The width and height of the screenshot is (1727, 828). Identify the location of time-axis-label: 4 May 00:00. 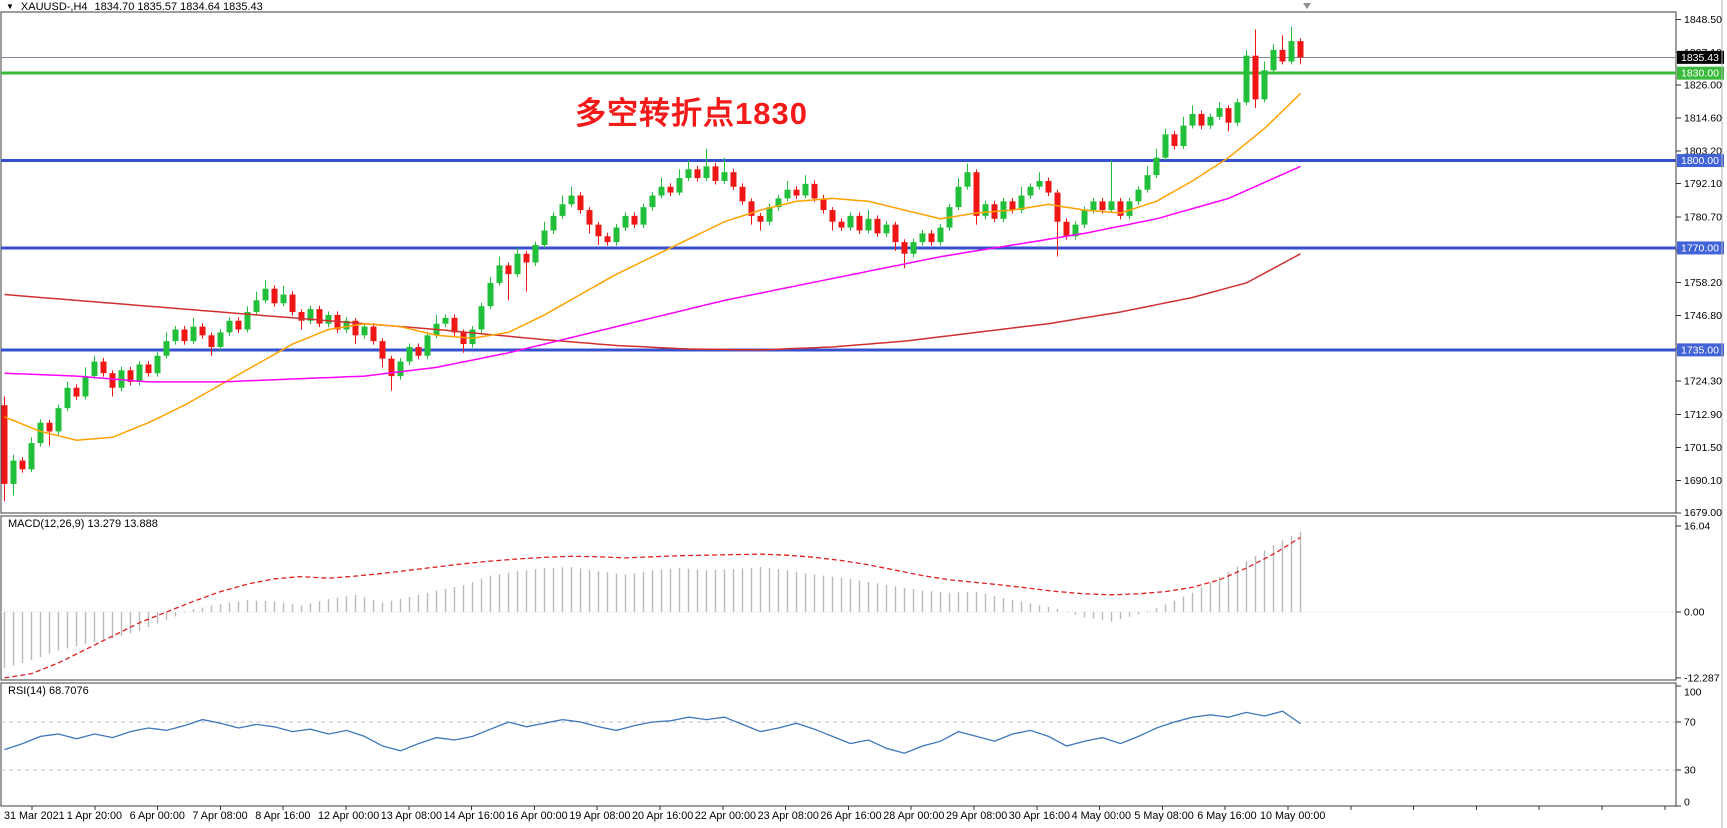
(1101, 816).